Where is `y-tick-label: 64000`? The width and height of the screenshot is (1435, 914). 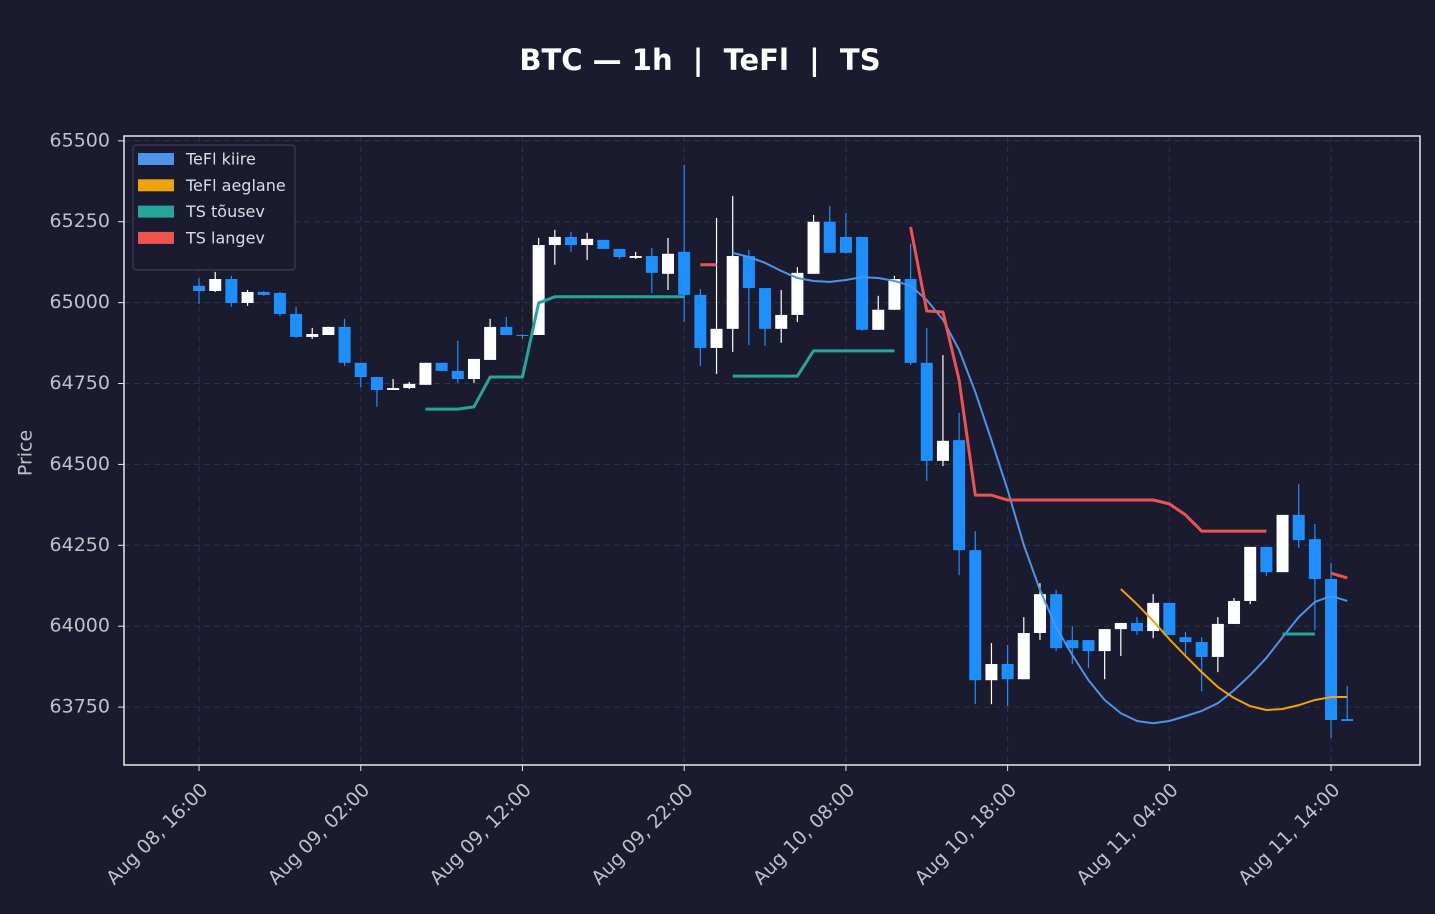
y-tick-label: 64000 is located at coordinates (80, 626).